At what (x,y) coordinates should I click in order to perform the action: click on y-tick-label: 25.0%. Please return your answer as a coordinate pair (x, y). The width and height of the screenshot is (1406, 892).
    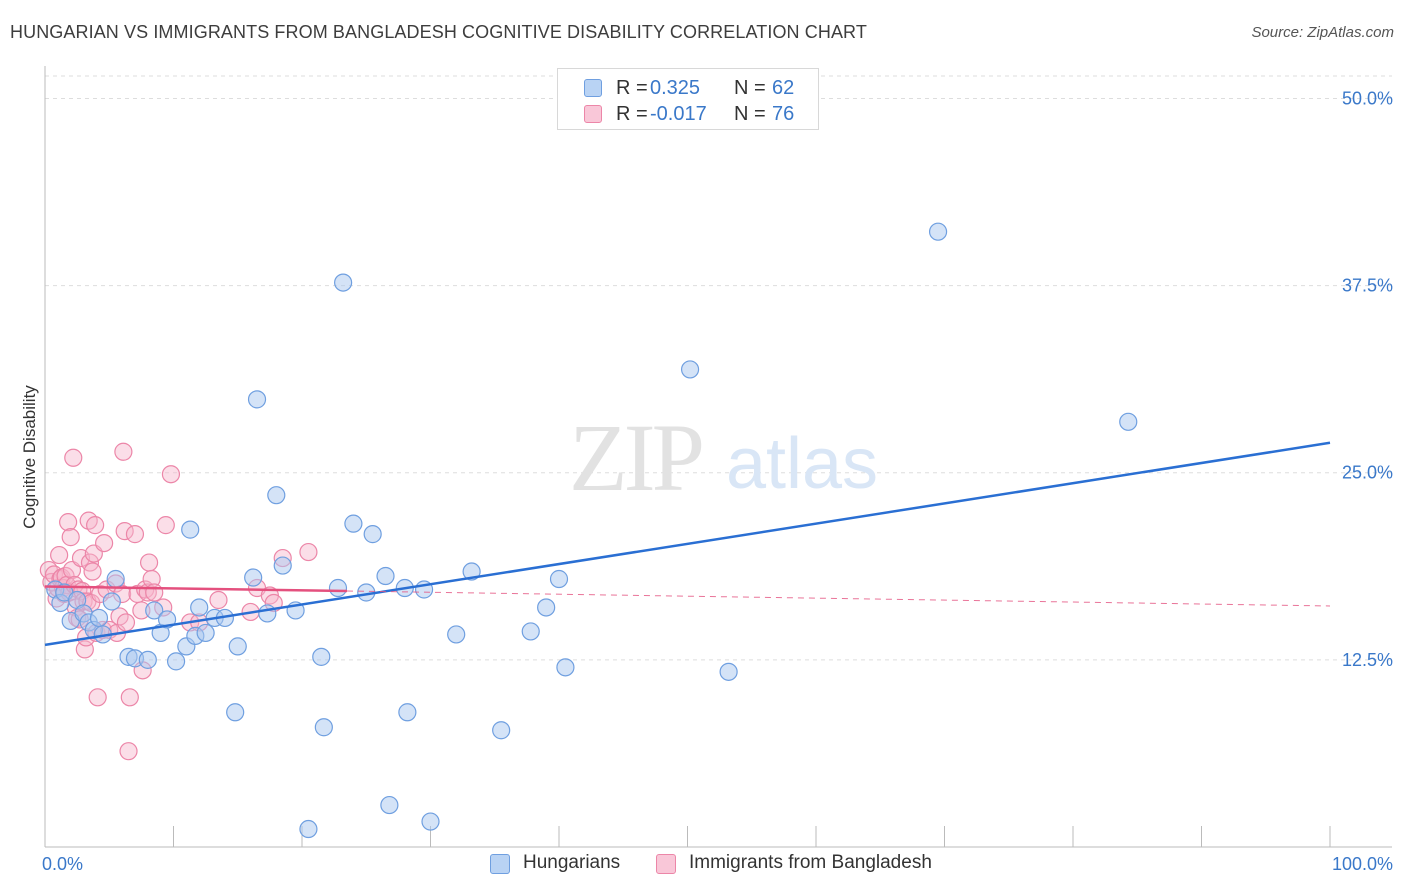
    Looking at the image, I should click on (1367, 473).